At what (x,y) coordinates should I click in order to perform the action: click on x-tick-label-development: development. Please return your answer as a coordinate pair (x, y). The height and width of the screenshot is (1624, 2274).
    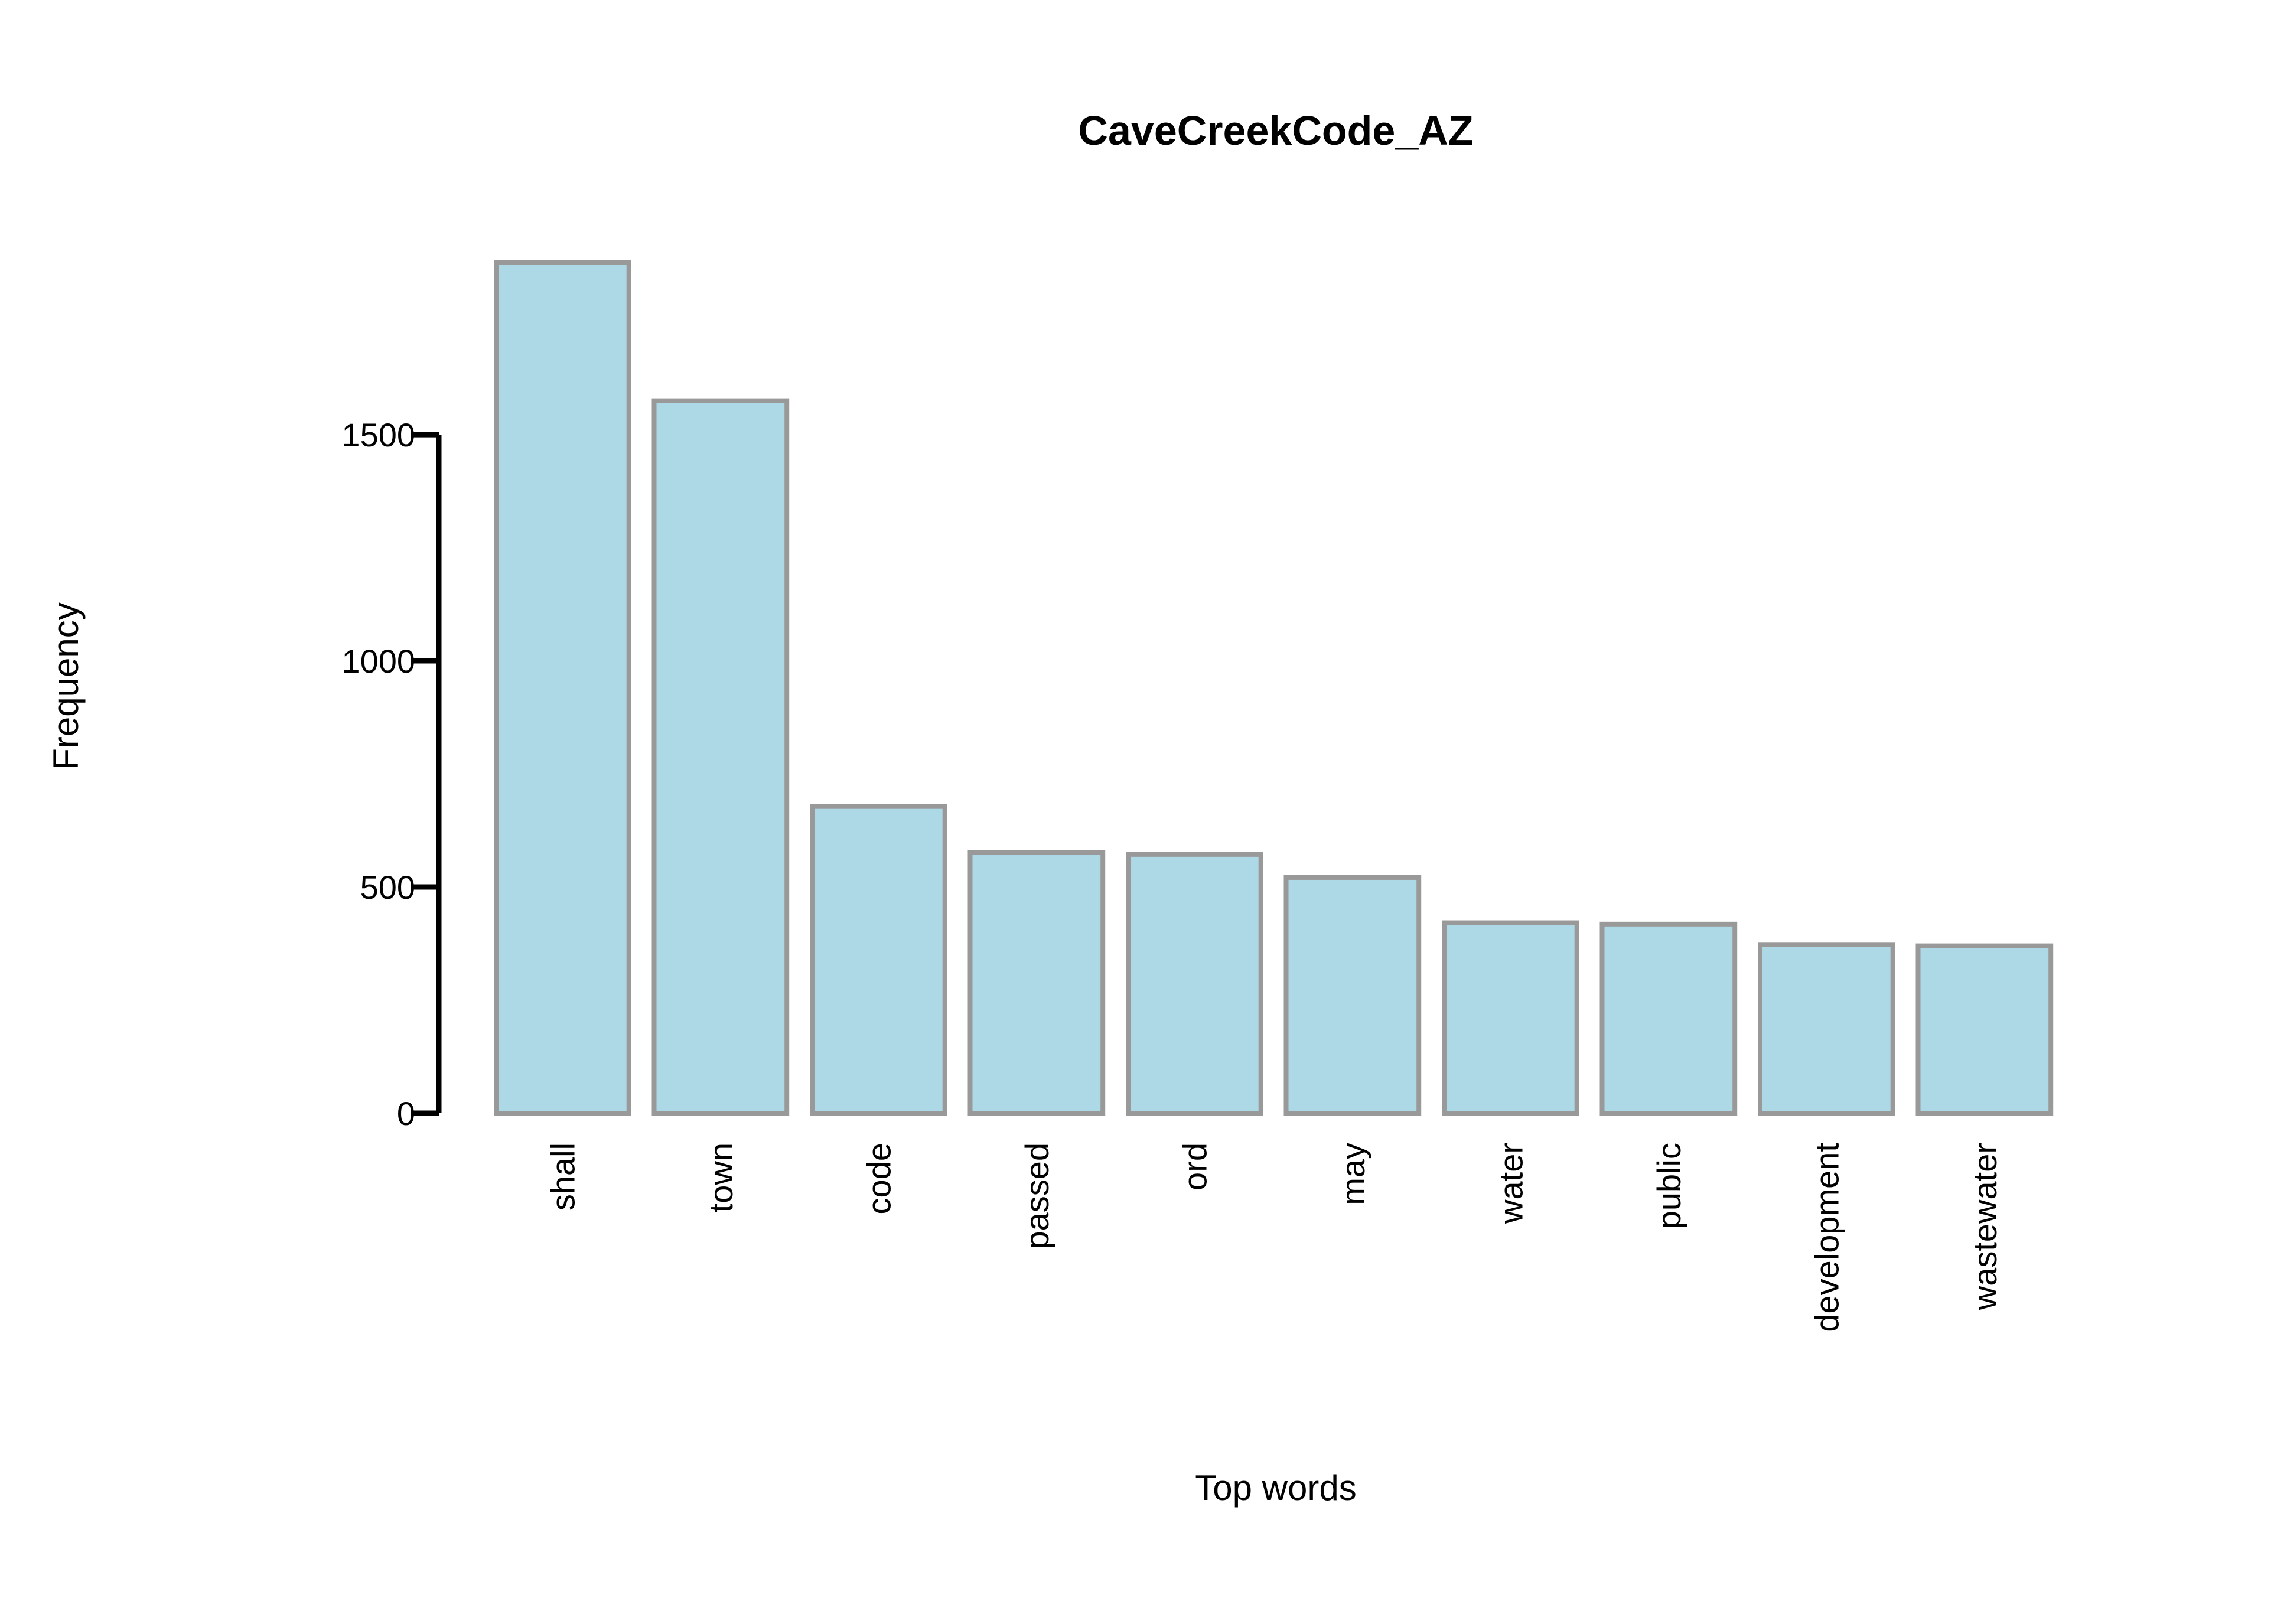
    Looking at the image, I should click on (1826, 1238).